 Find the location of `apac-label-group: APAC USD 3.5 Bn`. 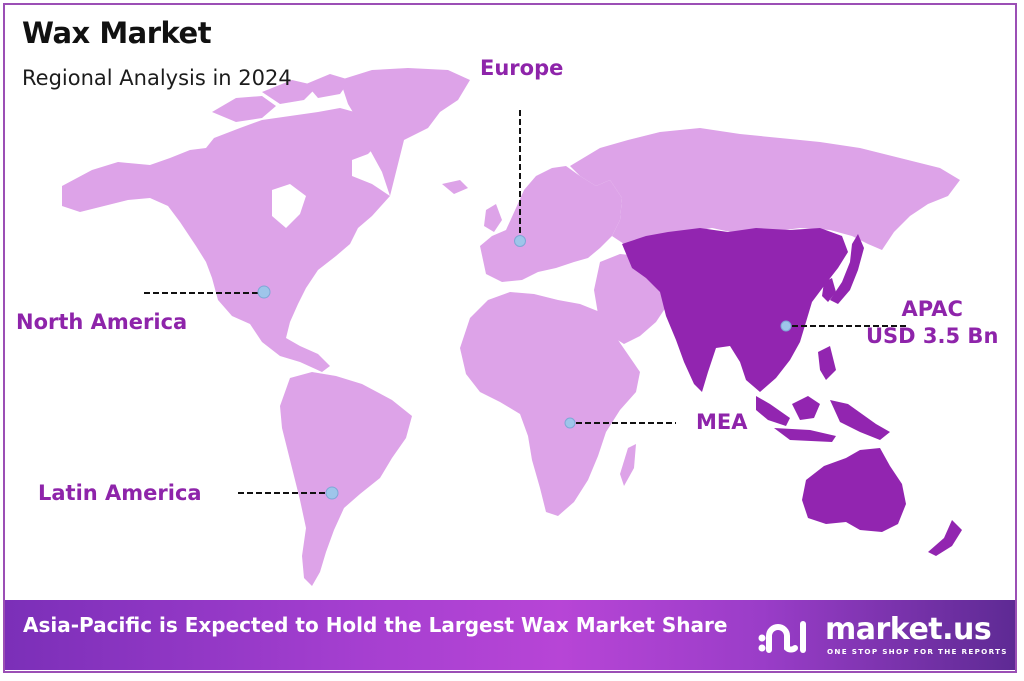

apac-label-group: APAC USD 3.5 Bn is located at coordinates (932, 323).